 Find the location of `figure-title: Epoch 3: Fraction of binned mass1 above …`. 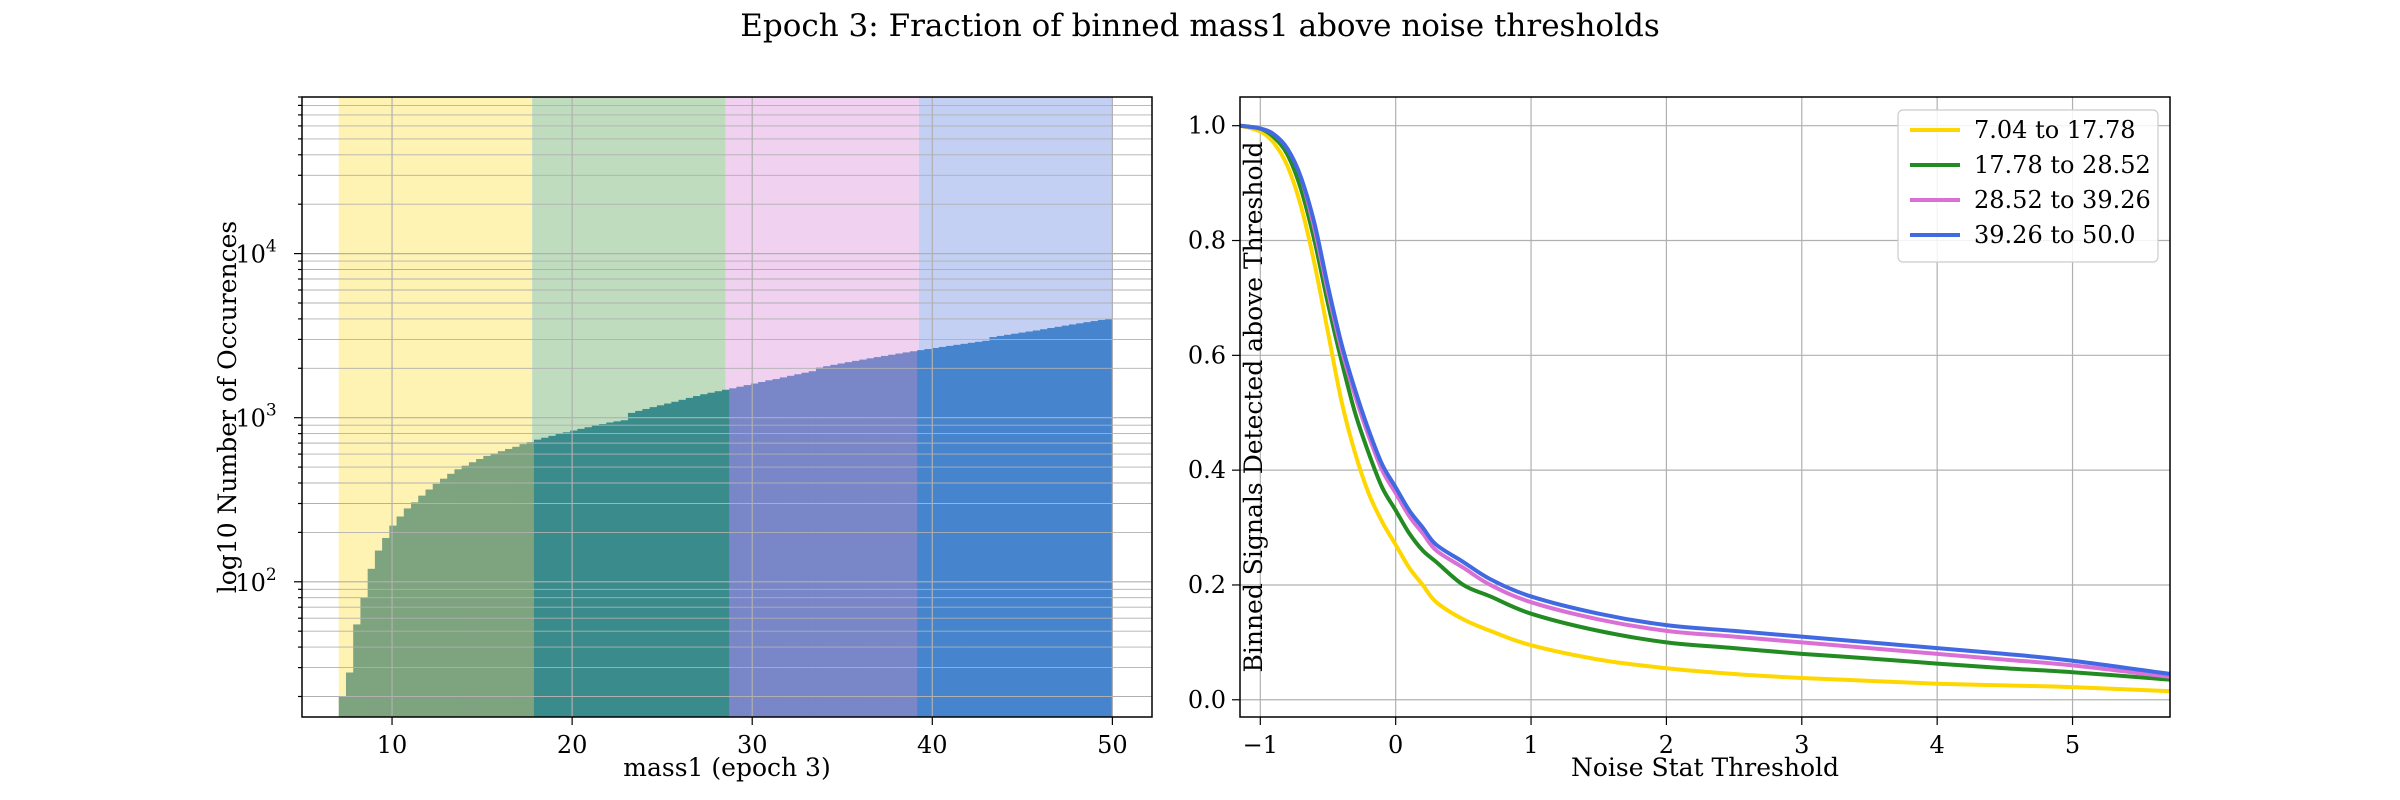

figure-title: Epoch 3: Fraction of binned mass1 above … is located at coordinates (1200, 26).